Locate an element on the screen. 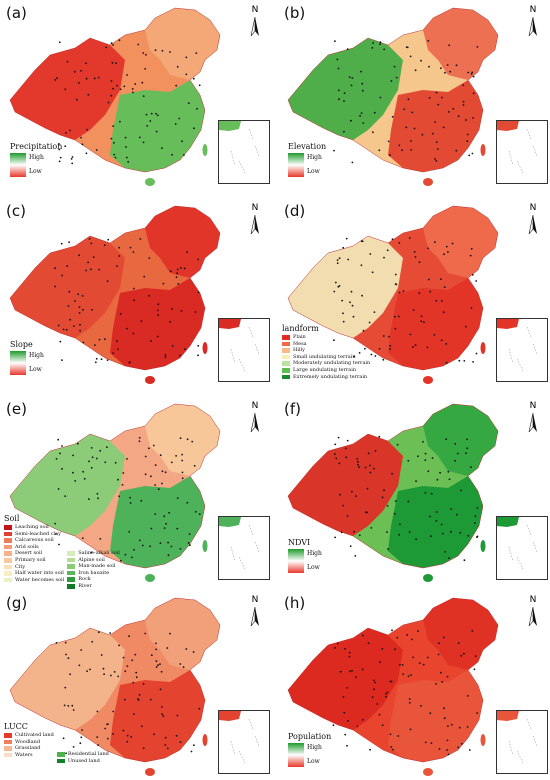  legend-low-label: Low is located at coordinates (313, 171).